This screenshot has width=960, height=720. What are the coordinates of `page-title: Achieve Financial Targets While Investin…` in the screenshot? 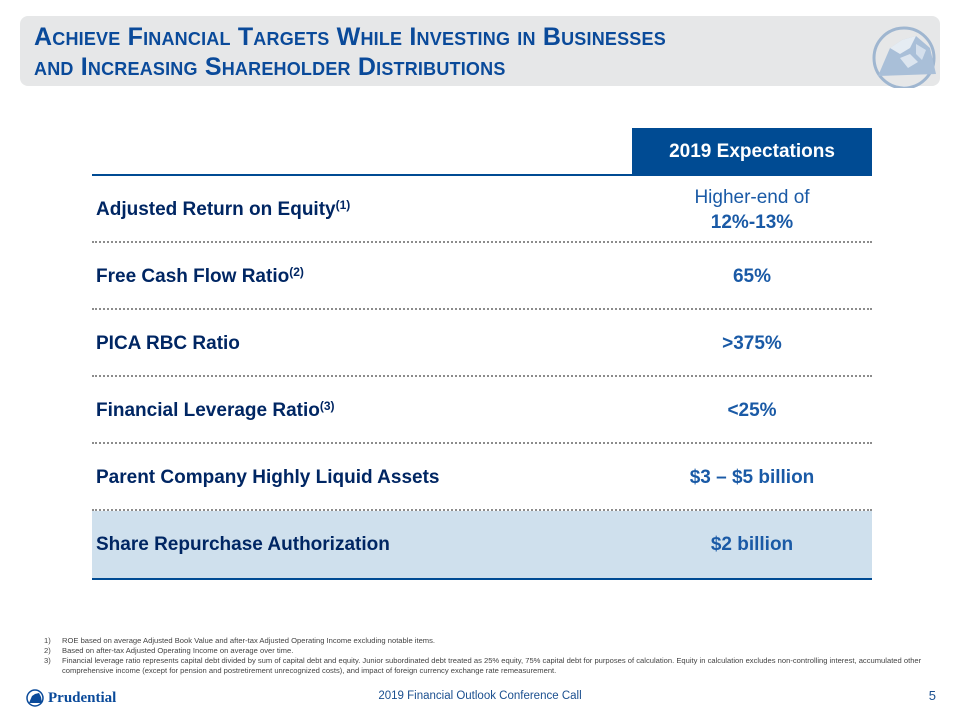 It's located at (444, 52).